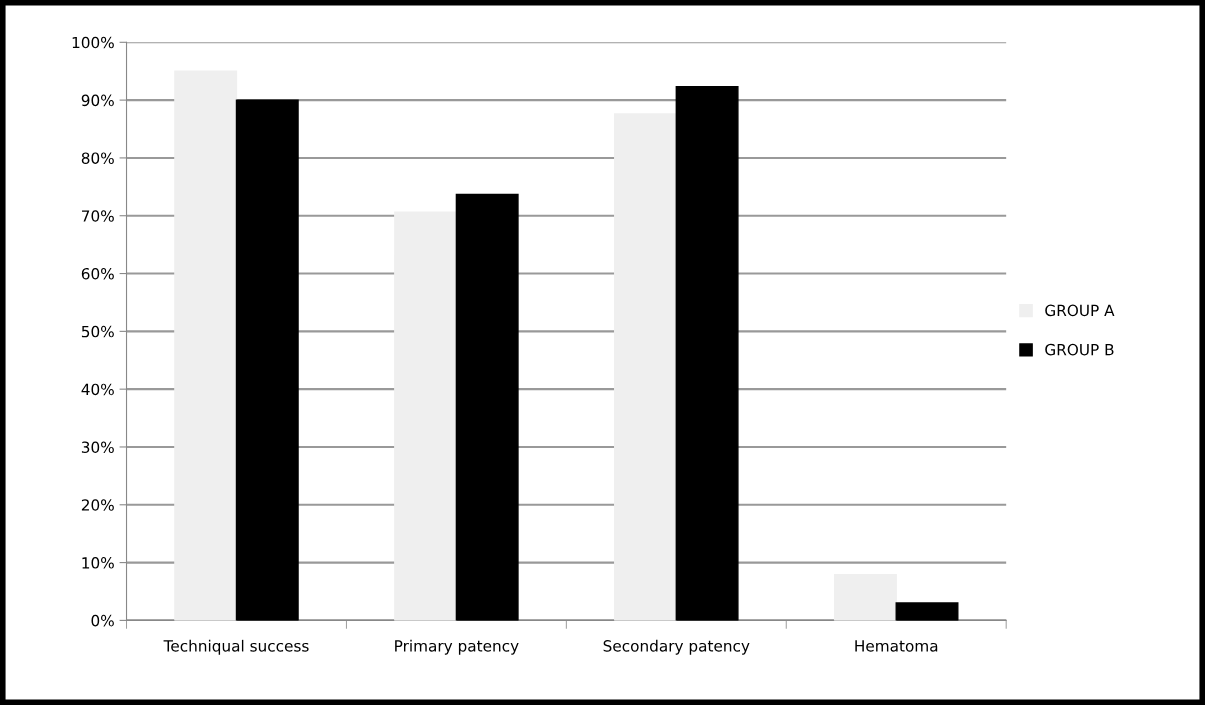  I want to click on y-tick-label: 10%, so click(98, 563).